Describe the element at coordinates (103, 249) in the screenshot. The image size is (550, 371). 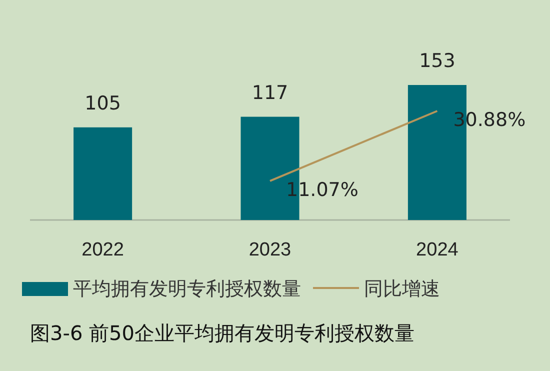
I see `x-tick-label: 2022` at that location.